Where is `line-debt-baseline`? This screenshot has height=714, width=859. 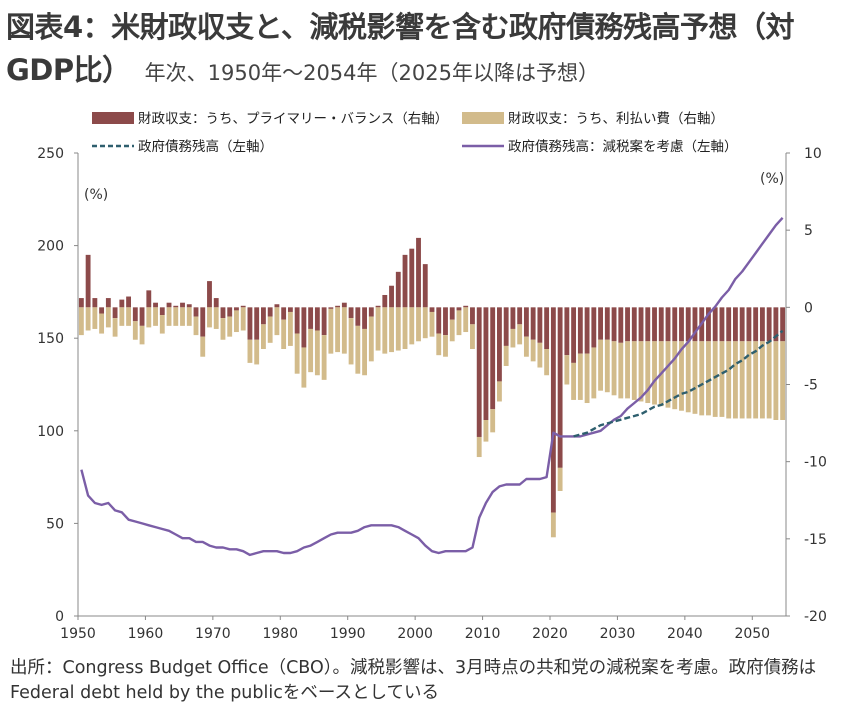 line-debt-baseline is located at coordinates (678, 383).